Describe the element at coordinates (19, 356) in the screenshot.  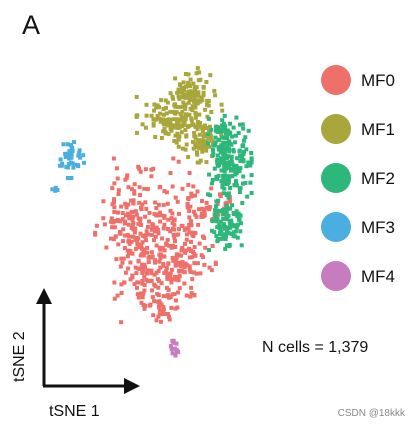
I see `y-axis-label: tSNE 2` at that location.